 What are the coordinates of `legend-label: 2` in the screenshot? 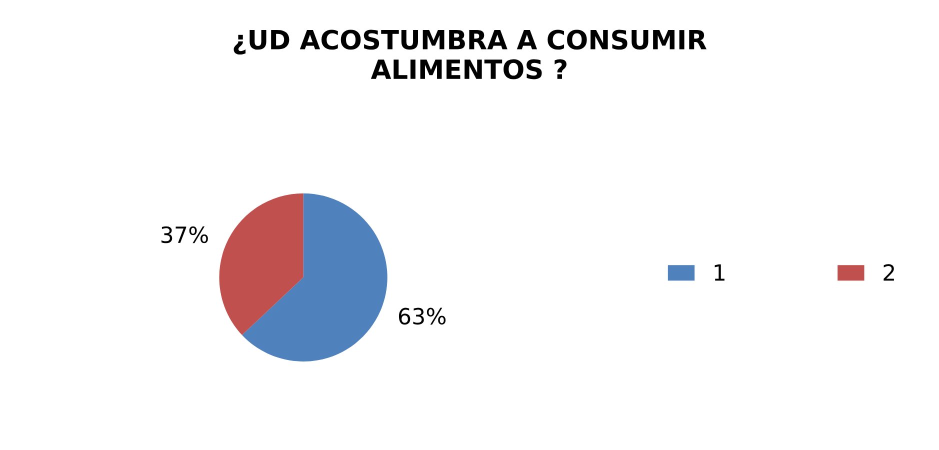 It's located at (889, 272).